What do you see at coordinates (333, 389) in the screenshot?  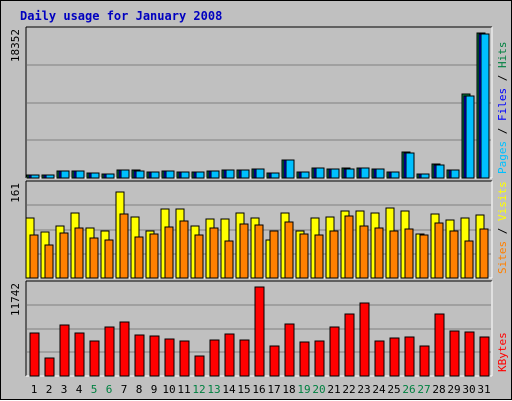 I see `day-label-21: 21` at bounding box center [333, 389].